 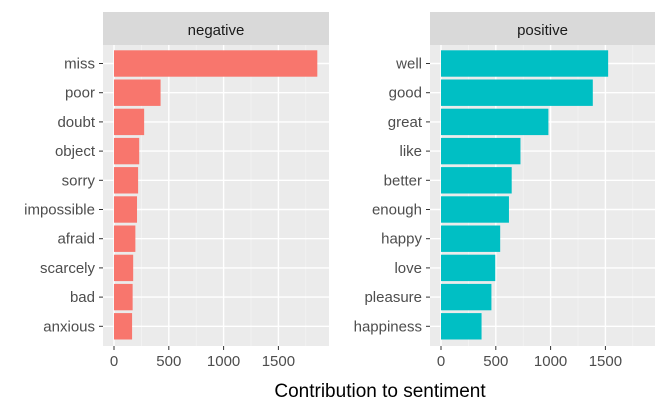 What do you see at coordinates (76, 122) in the screenshot?
I see `y-tick-label: doubt` at bounding box center [76, 122].